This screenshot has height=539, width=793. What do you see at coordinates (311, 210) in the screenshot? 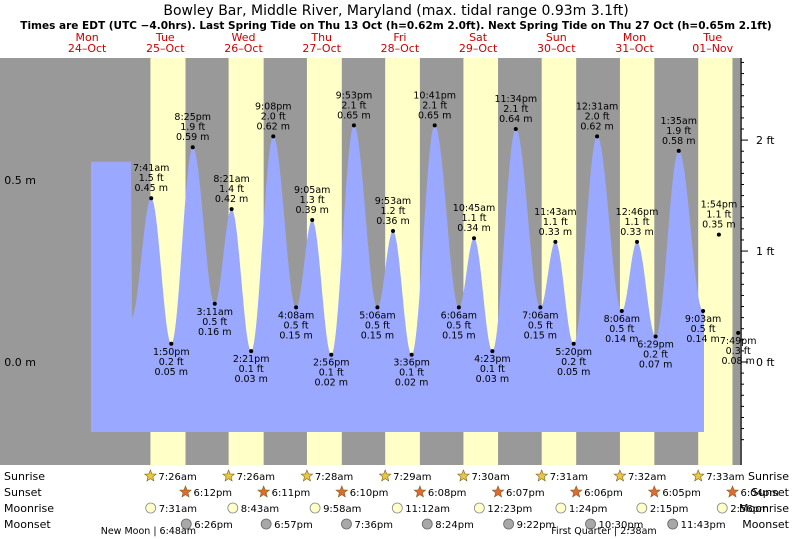
I see `tide-label: 0.39 m` at bounding box center [311, 210].